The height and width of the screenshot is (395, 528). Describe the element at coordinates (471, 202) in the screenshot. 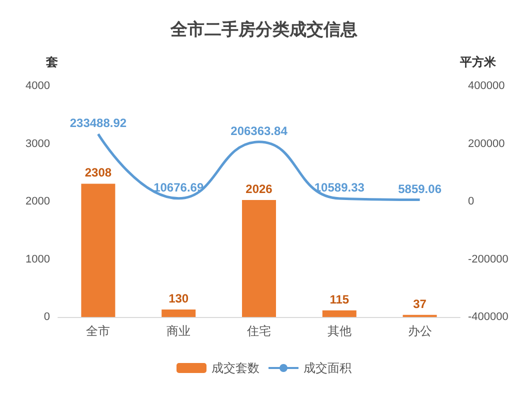

I see `y2-tick-label: 0` at that location.